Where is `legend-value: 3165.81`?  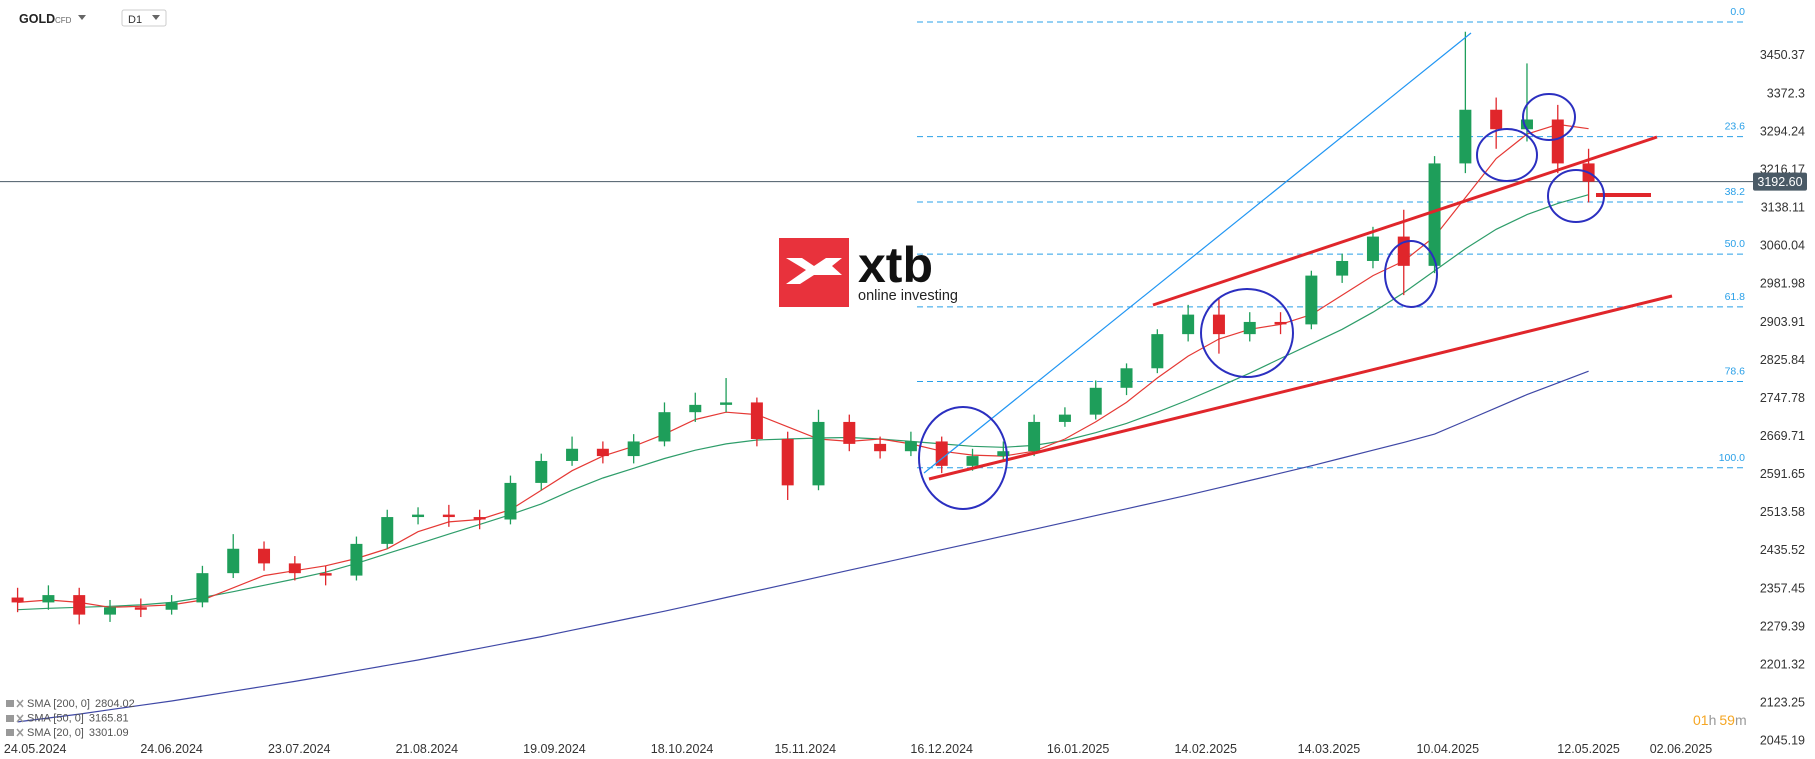
legend-value: 3165.81 is located at coordinates (109, 718).